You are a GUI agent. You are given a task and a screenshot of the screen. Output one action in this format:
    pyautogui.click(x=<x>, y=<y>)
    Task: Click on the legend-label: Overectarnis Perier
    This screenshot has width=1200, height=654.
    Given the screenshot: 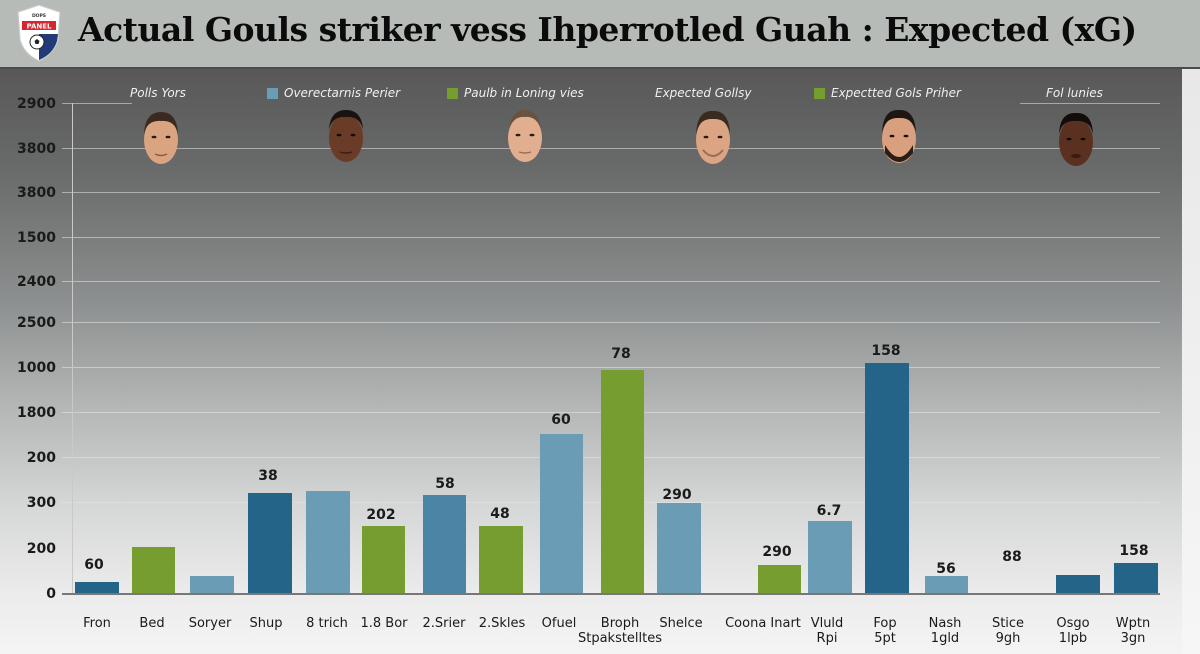 What is the action you would take?
    pyautogui.click(x=342, y=93)
    